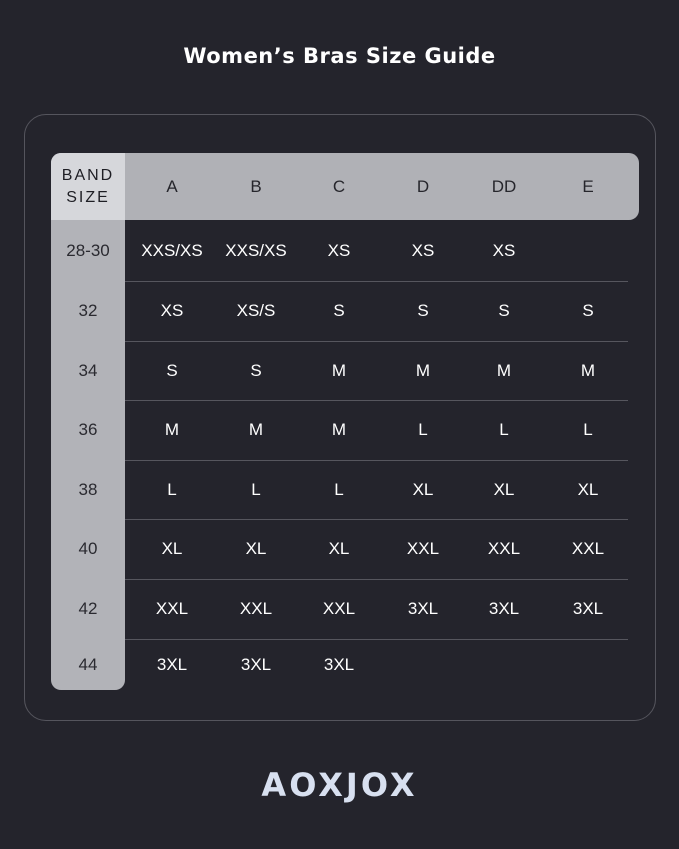 The height and width of the screenshot is (849, 679). What do you see at coordinates (88, 310) in the screenshot?
I see `band-size: 32` at bounding box center [88, 310].